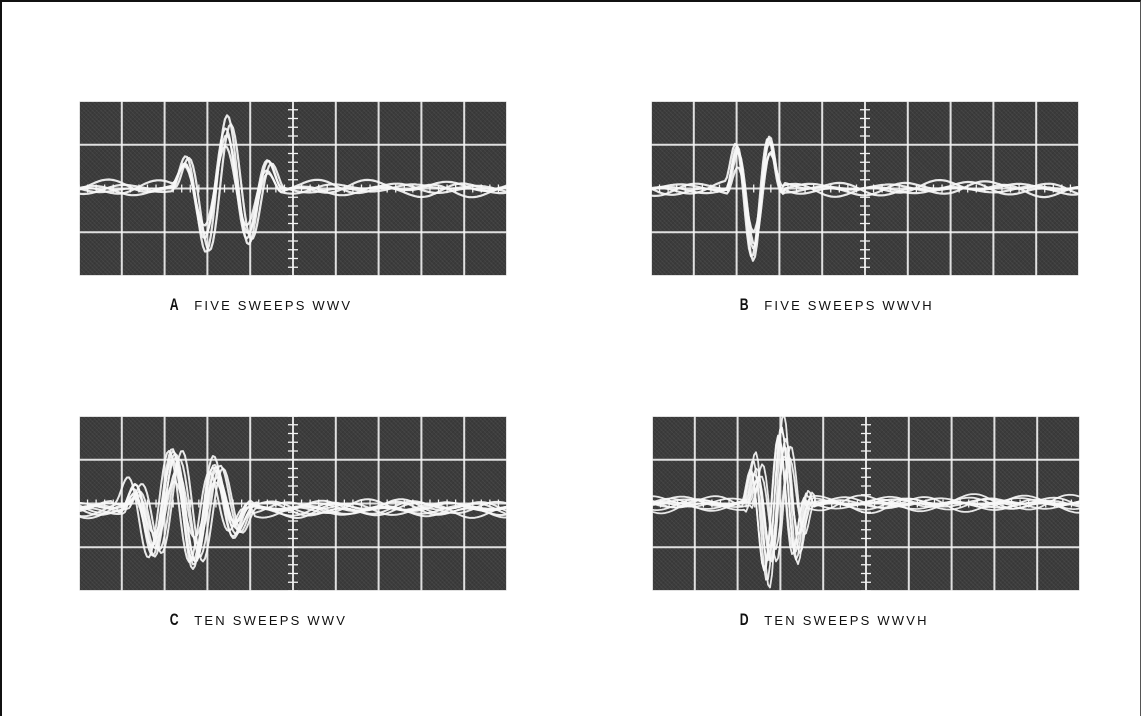  I want to click on oscilloscope-screen-a, so click(293, 188).